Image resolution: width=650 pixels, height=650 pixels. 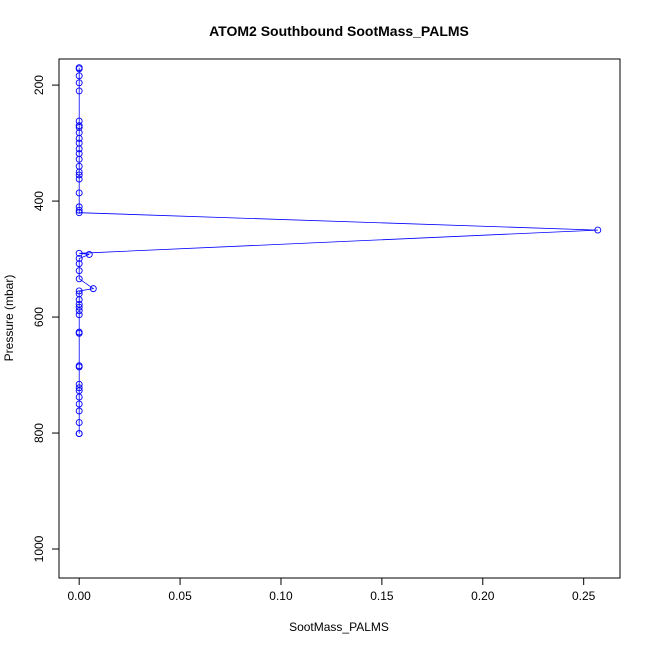 I want to click on y-tick-label: 400, so click(x=39, y=201).